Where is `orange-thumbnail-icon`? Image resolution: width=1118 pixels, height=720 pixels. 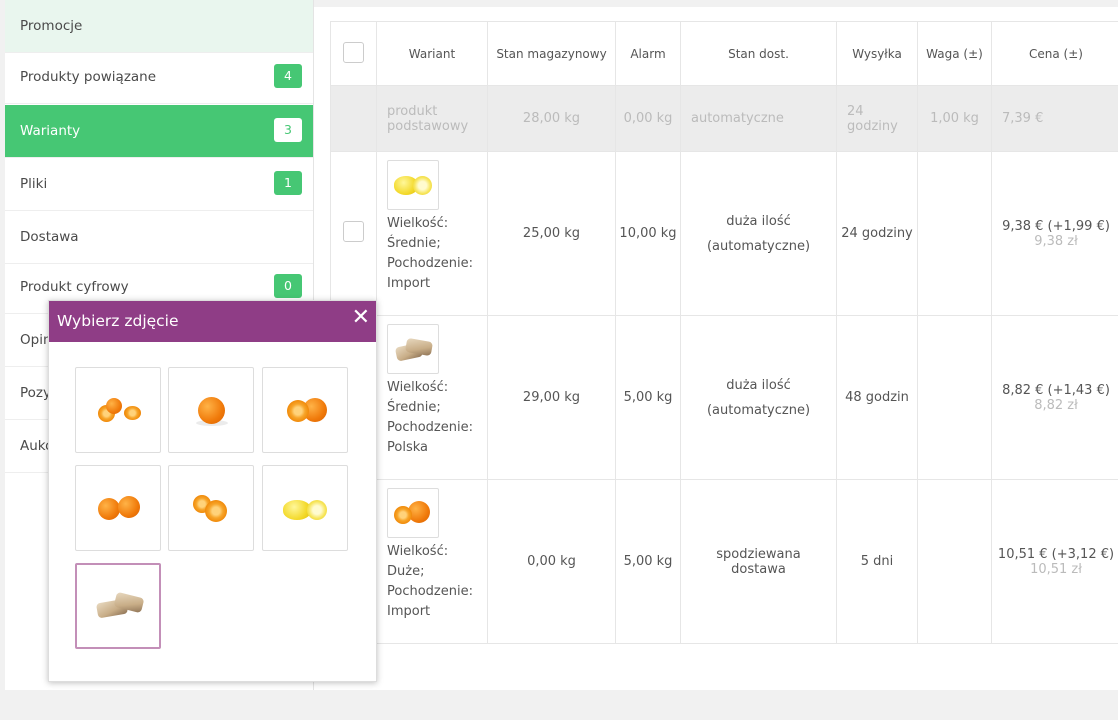
orange-thumbnail-icon is located at coordinates (413, 513).